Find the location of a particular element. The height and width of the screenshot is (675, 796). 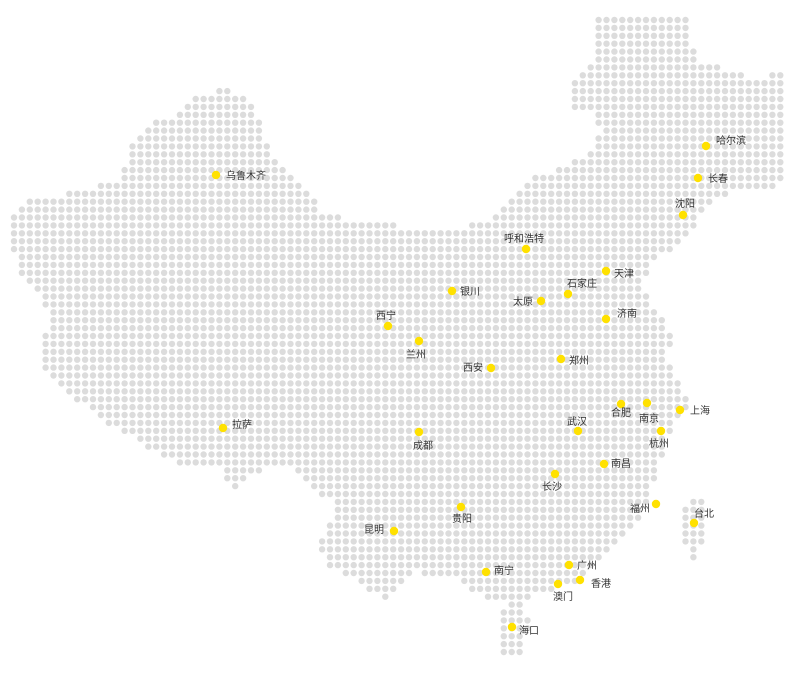

city-marker: 西宁 is located at coordinates (386, 320).